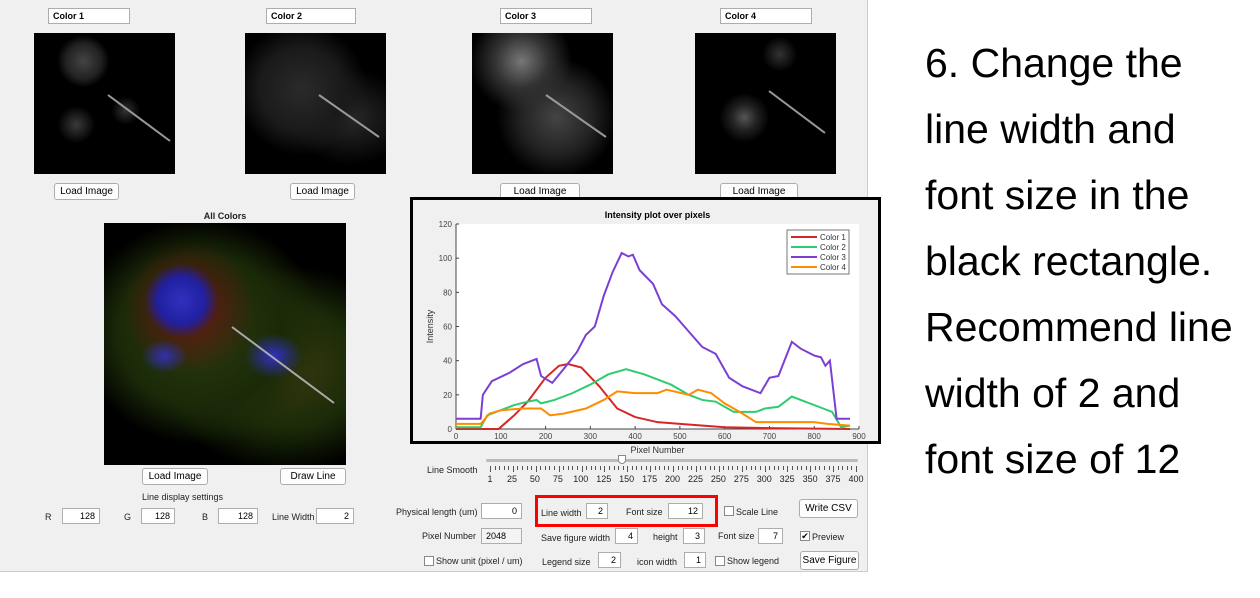 Image resolution: width=1260 pixels, height=598 pixels. Describe the element at coordinates (81, 516) in the screenshot. I see `r-input: 128` at that location.